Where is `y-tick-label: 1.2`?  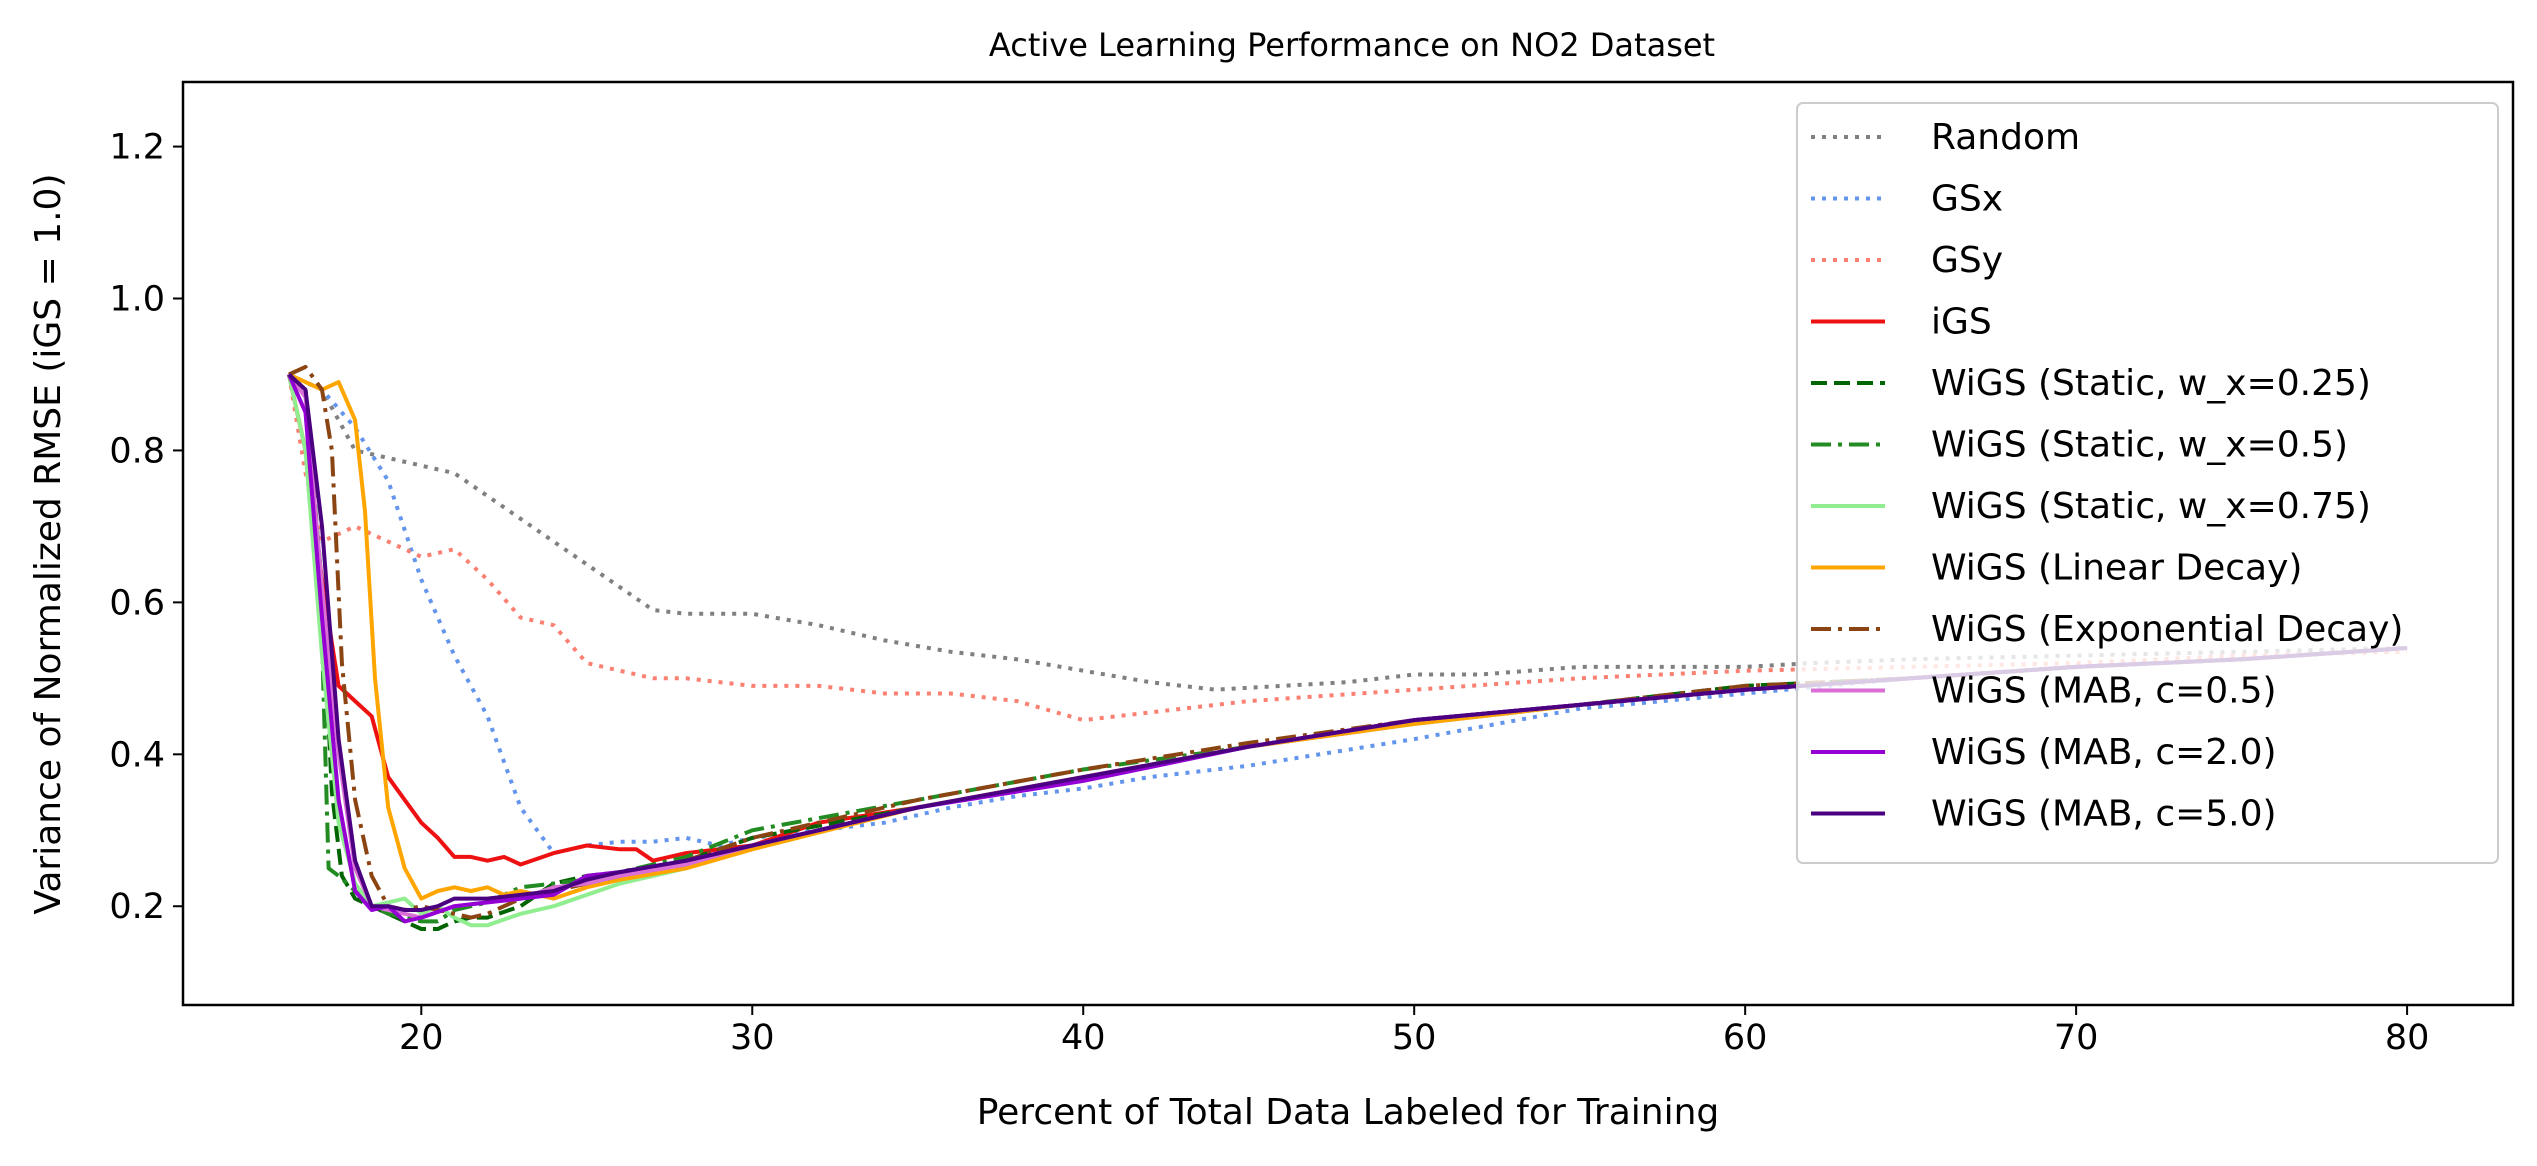 y-tick-label: 1.2 is located at coordinates (137, 148).